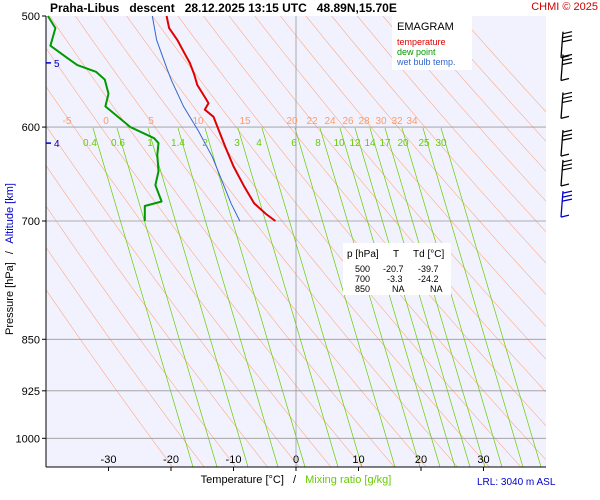 This screenshot has height=500, width=600. What do you see at coordinates (57, 64) in the screenshot?
I see `altitude-label: 5` at bounding box center [57, 64].